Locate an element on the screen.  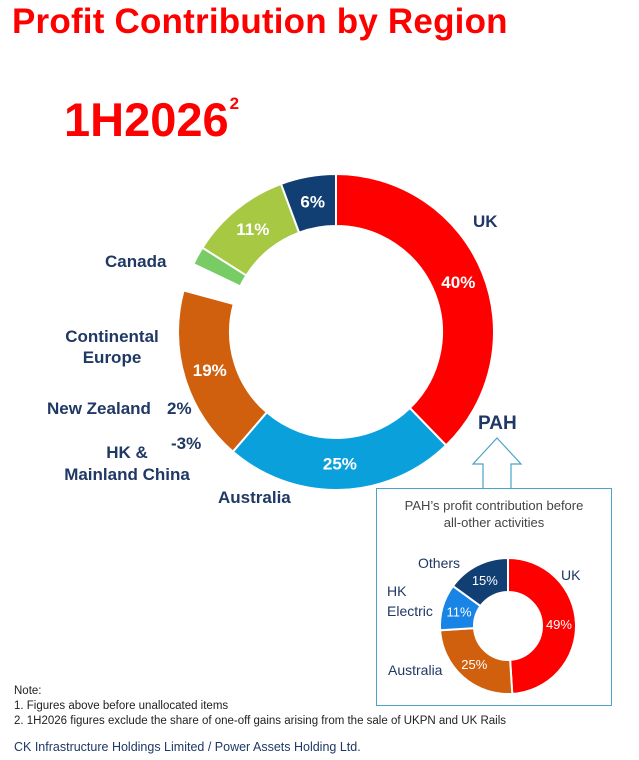
inset-slice-others is located at coordinates (480, 582).